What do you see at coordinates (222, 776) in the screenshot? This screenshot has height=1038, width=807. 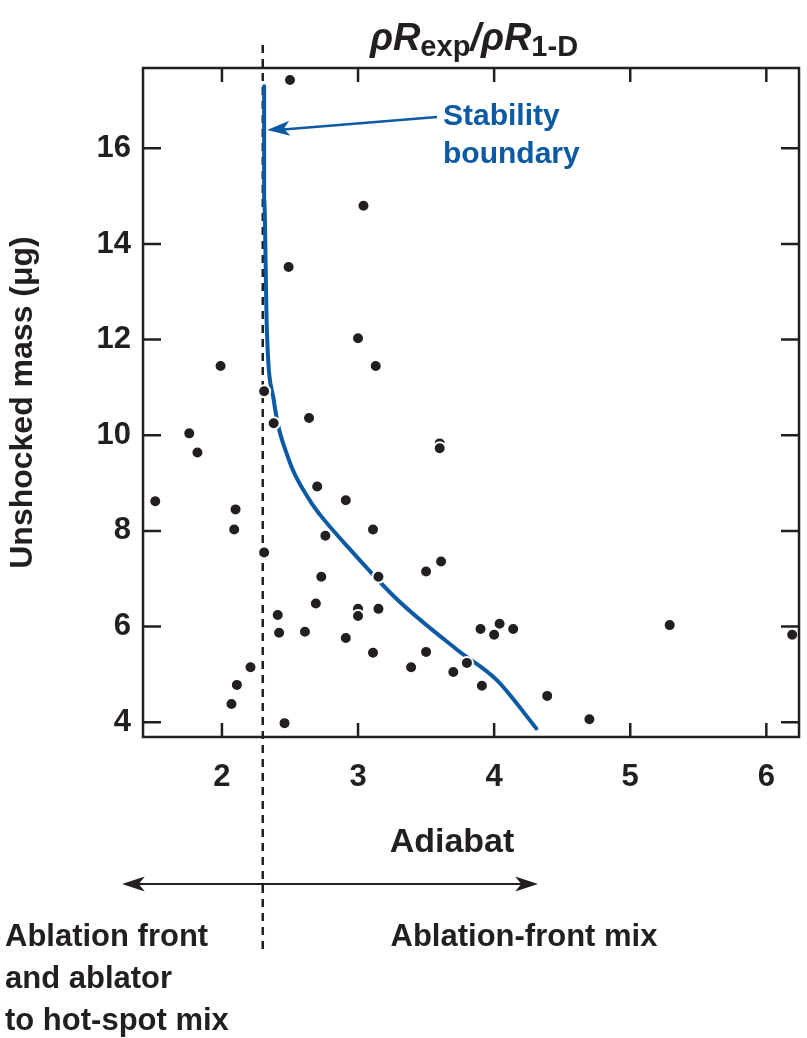 I see `x-tick-label: 2` at bounding box center [222, 776].